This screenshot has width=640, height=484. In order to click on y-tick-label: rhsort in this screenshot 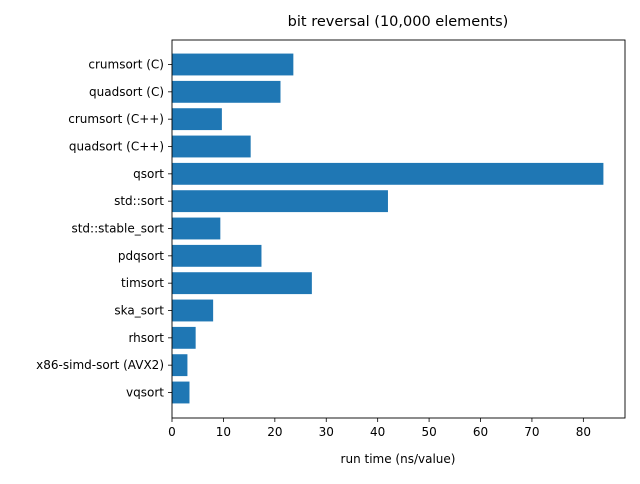, I will do `click(146, 338)`.